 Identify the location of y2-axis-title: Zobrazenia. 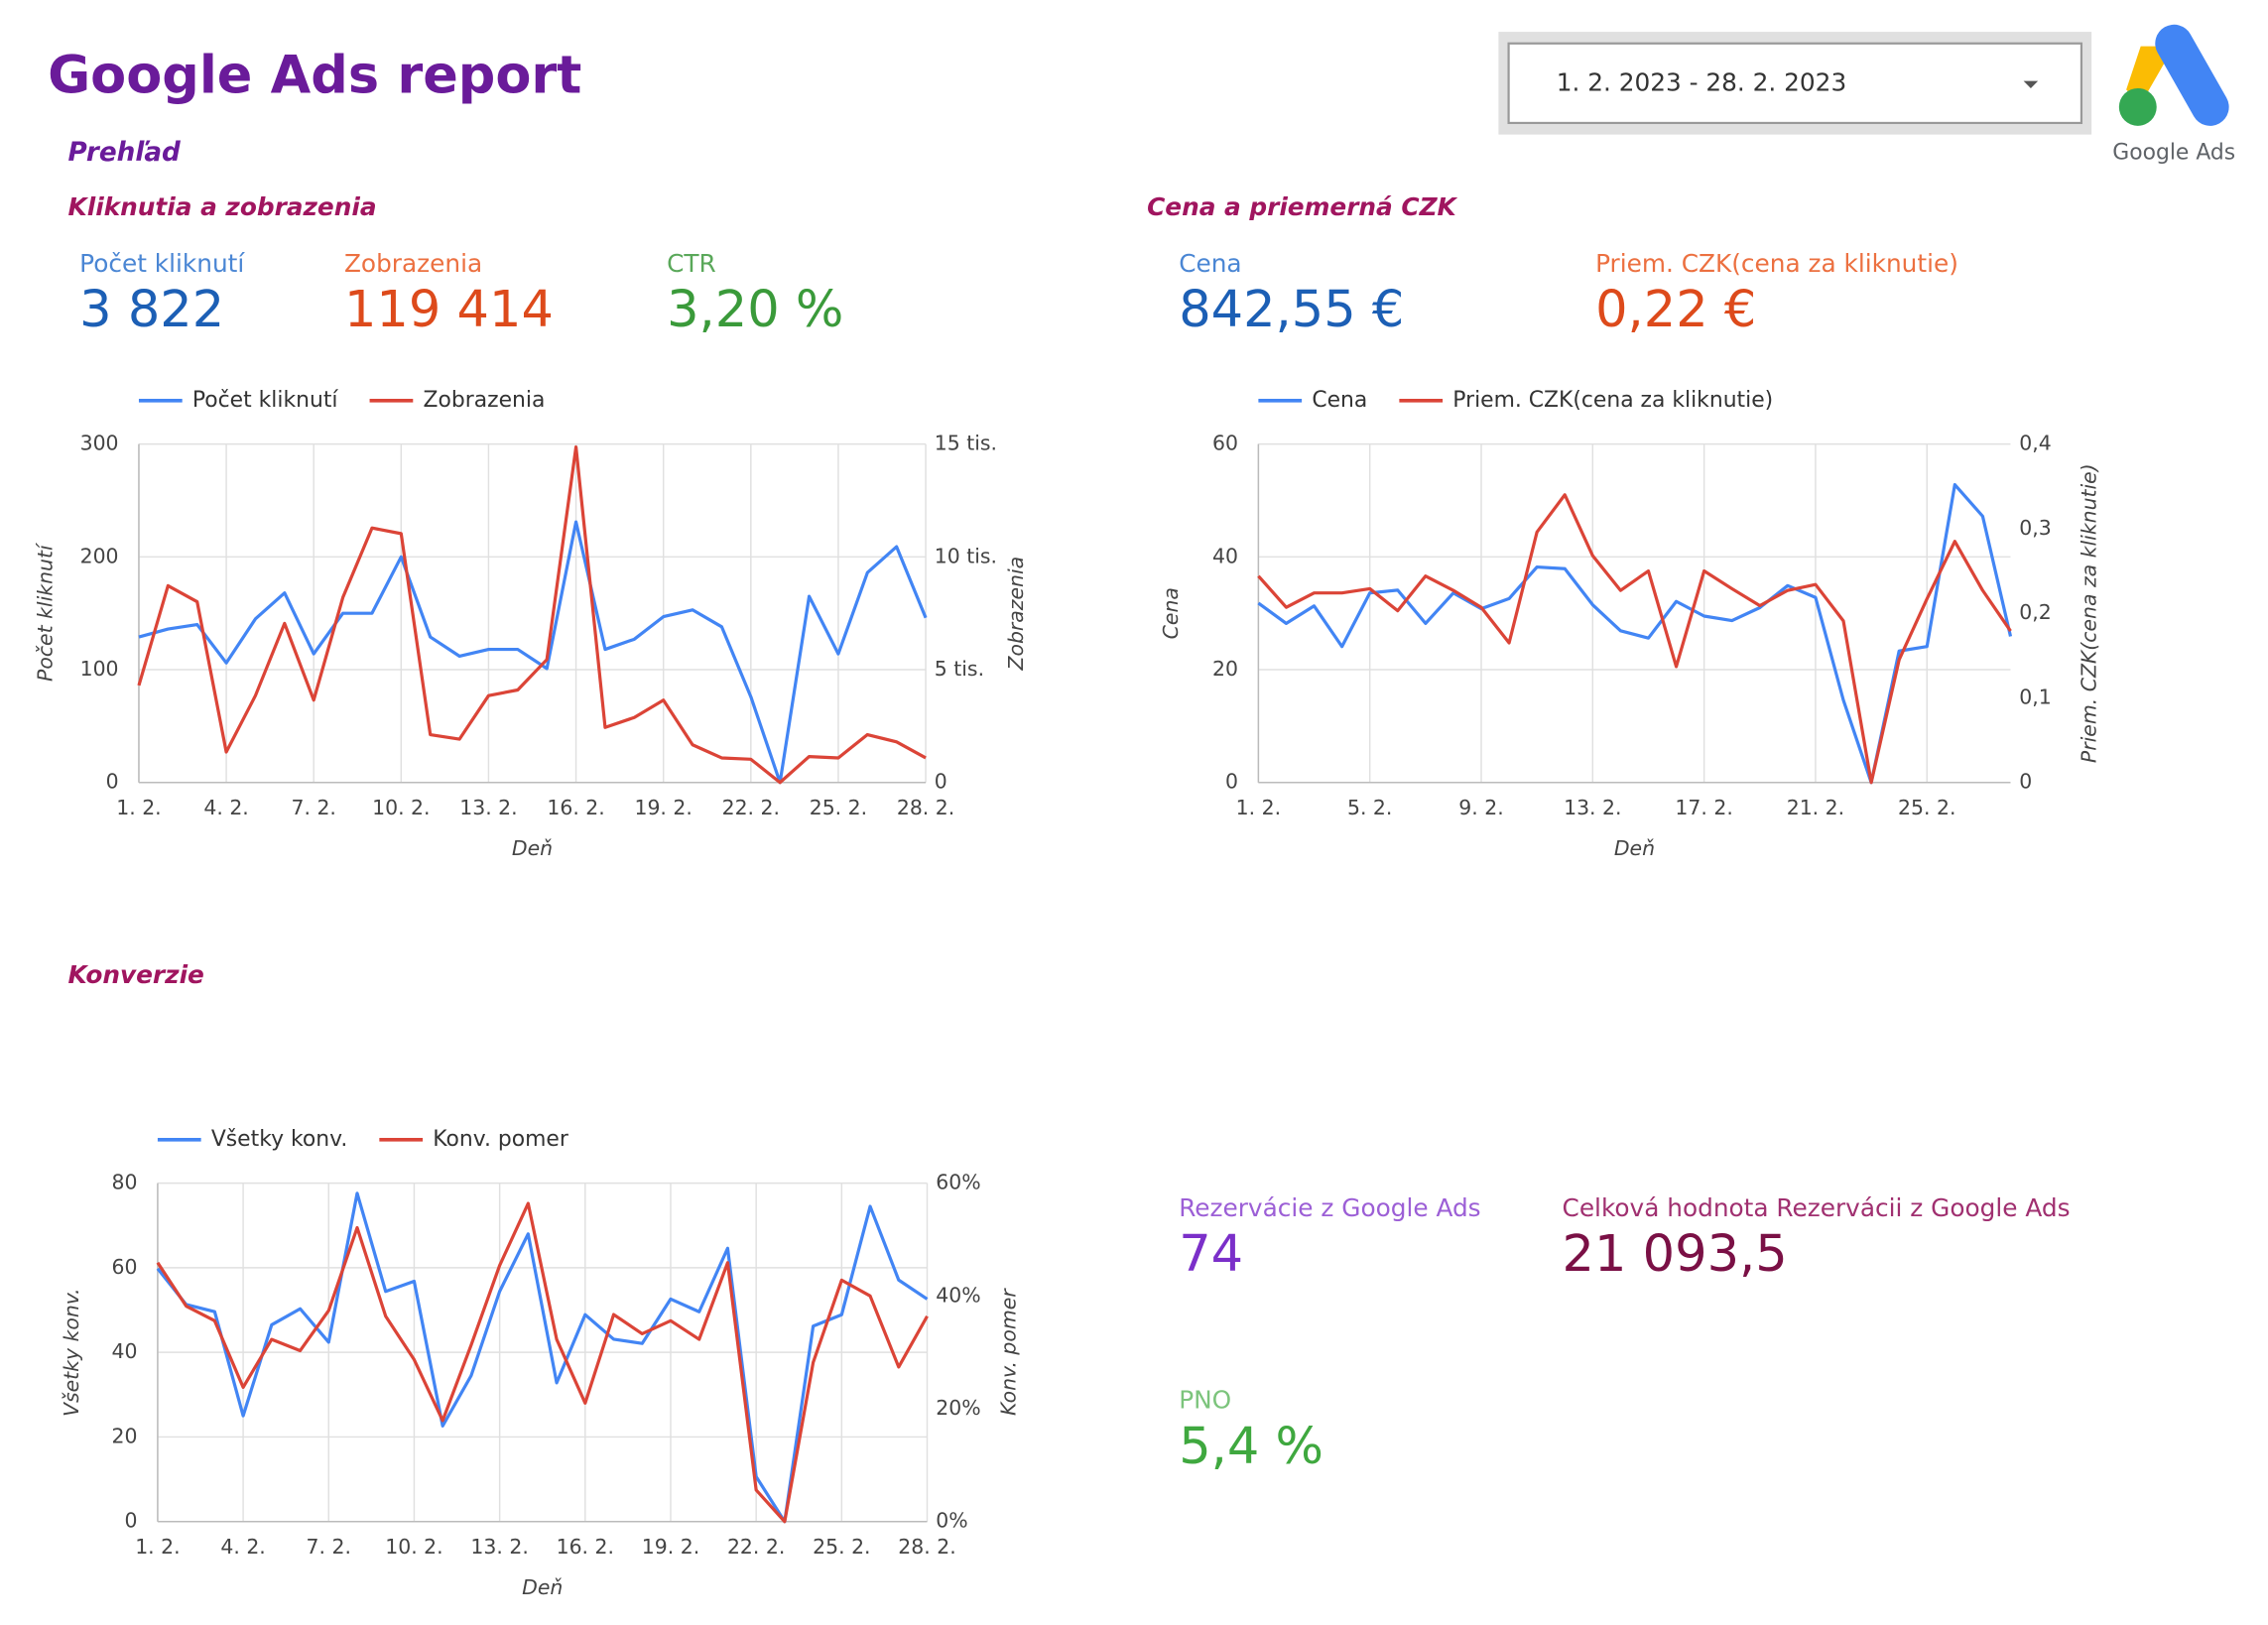
(1016, 615).